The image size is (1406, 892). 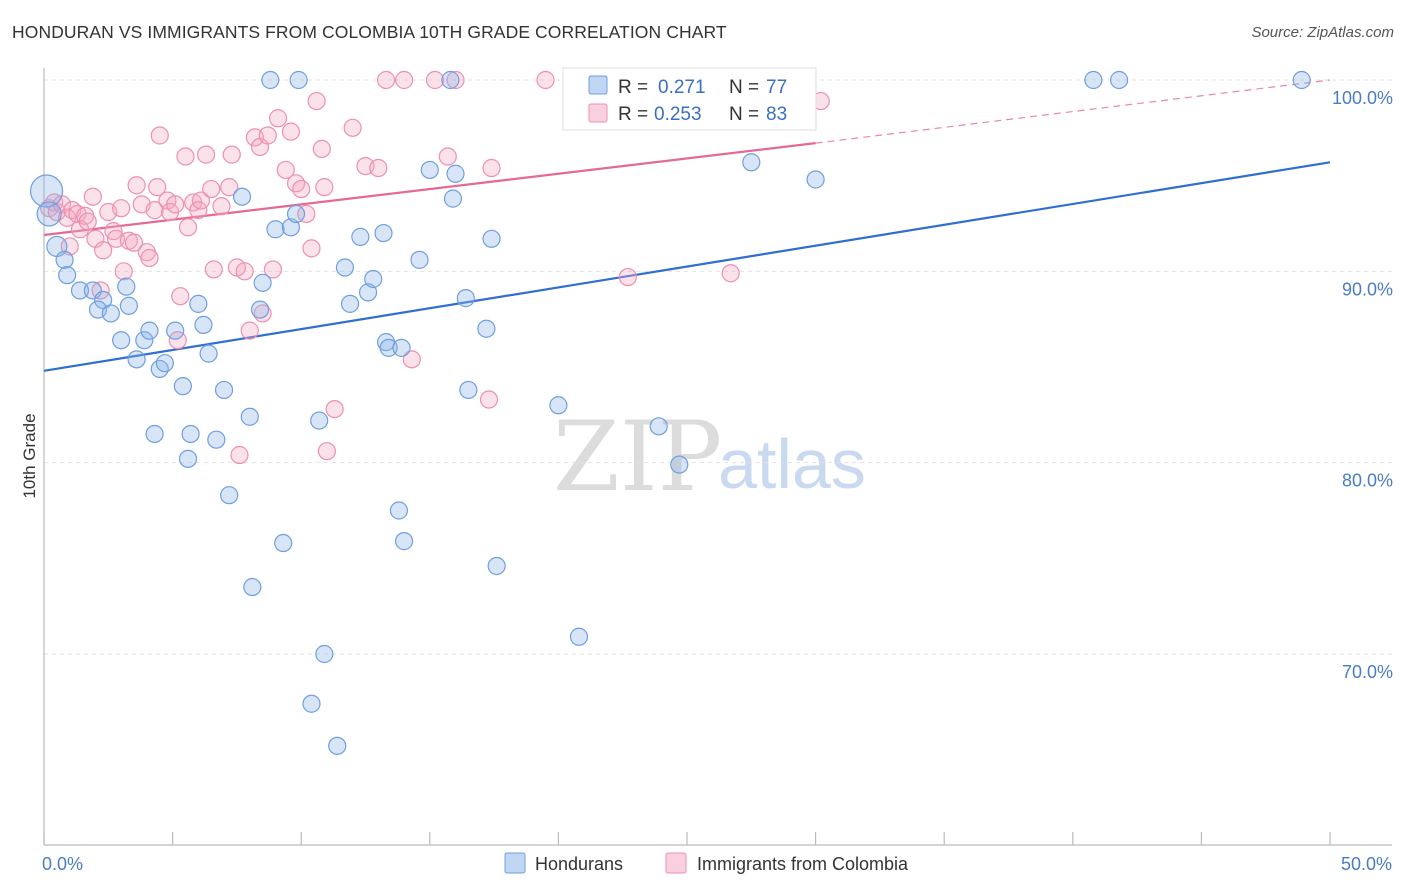 I want to click on y-tick-label: 100.0%, so click(x=1362, y=98).